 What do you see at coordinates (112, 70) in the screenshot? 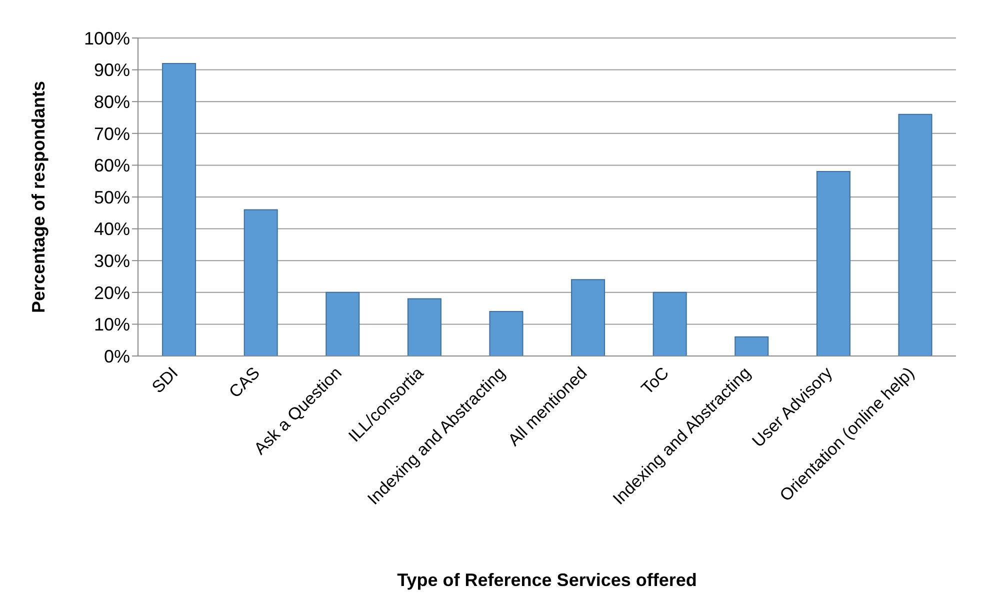
I see `y-tick-label: 90%` at bounding box center [112, 70].